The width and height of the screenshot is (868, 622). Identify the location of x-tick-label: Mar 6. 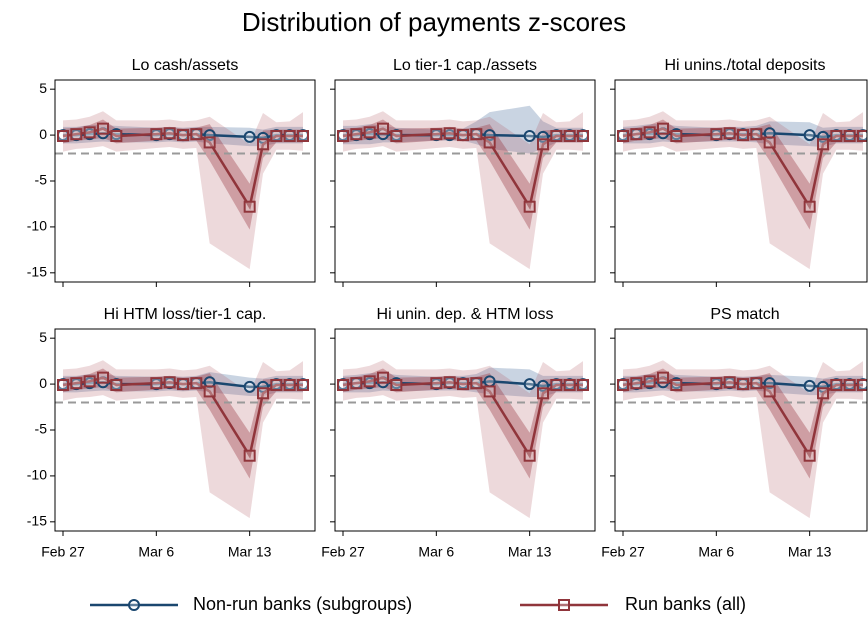
(716, 552).